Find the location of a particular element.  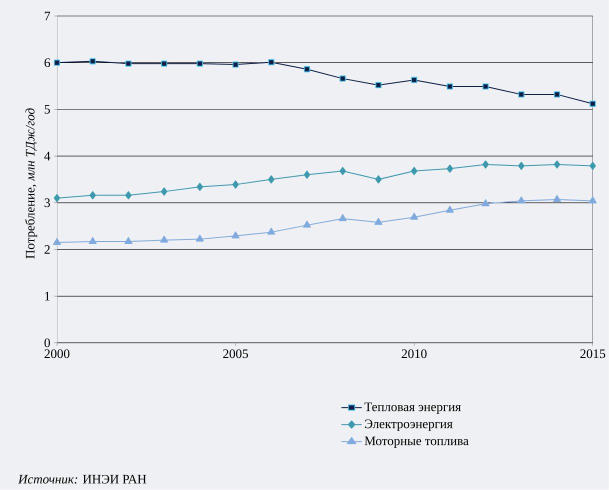

legend-label: Тепловая энергия is located at coordinates (412, 408).